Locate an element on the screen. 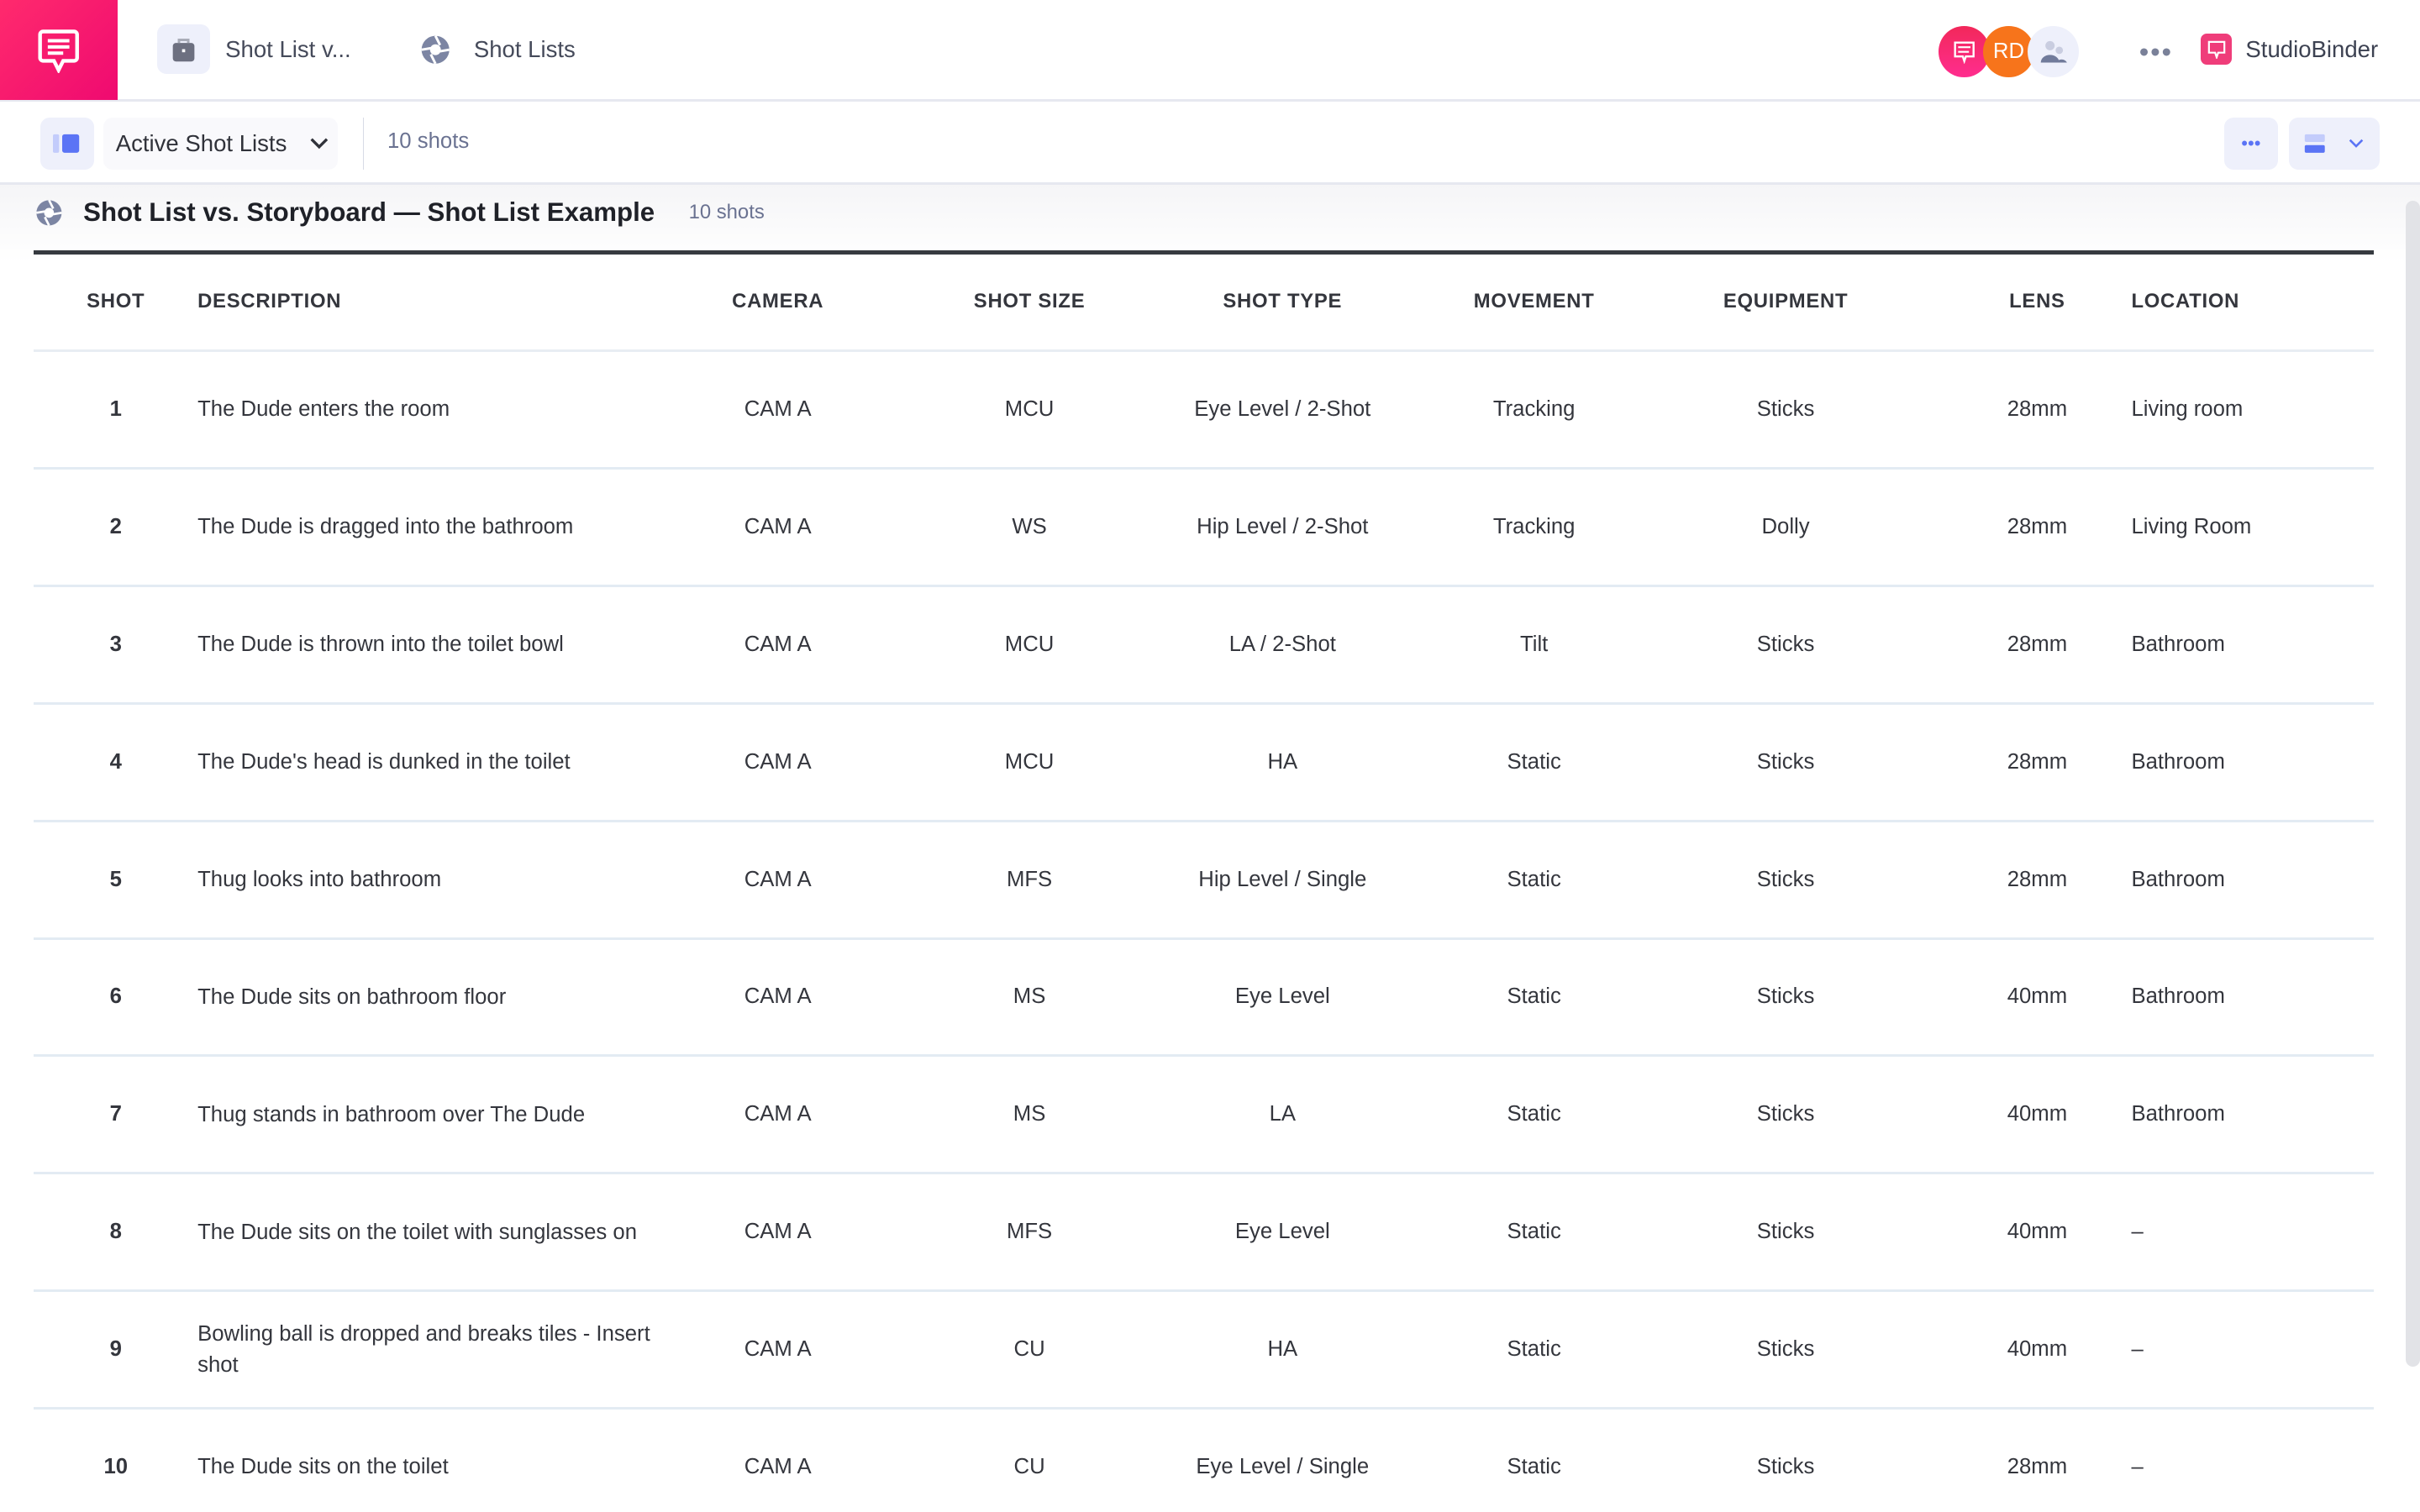  cell-description: The Dude is dragged into the bathroom is located at coordinates (385, 526).